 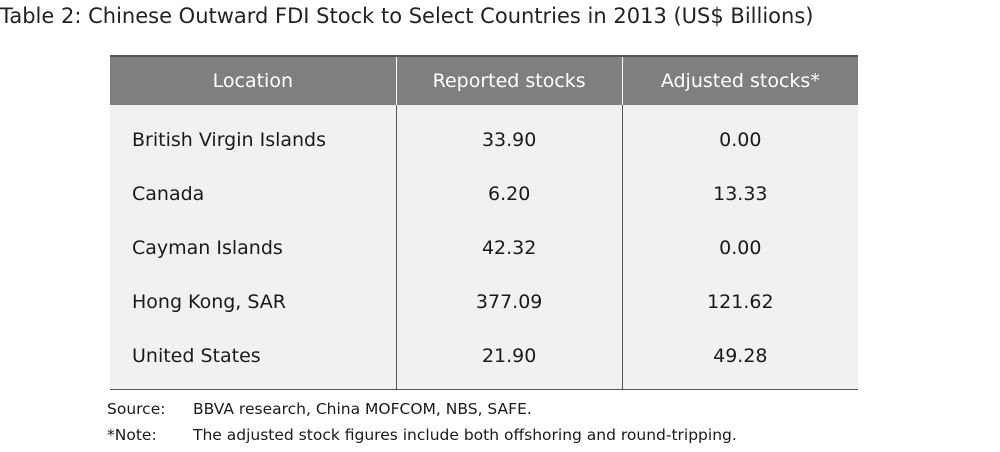 I want to click on table-row: Canada 6.20 13.33, so click(x=484, y=194).